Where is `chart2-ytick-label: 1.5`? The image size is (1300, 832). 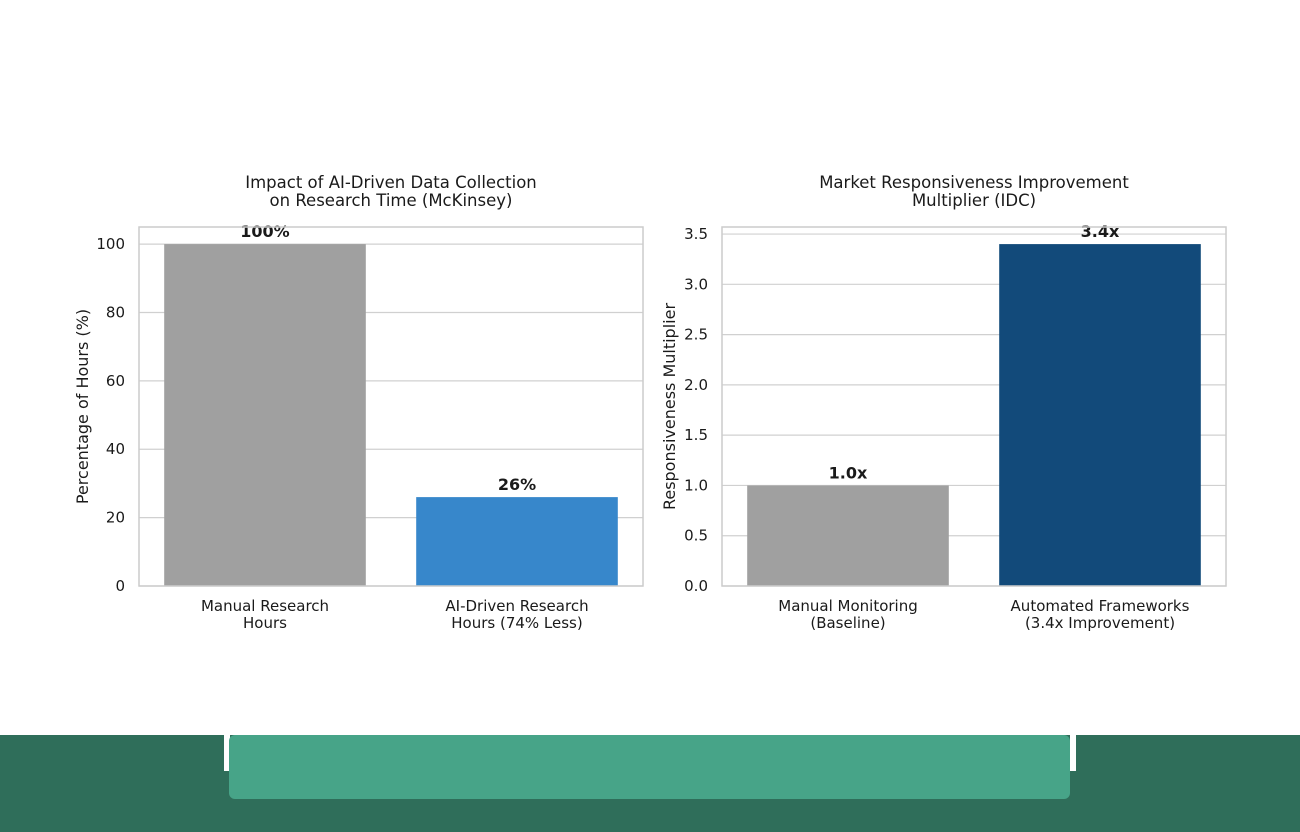 chart2-ytick-label: 1.5 is located at coordinates (696, 435).